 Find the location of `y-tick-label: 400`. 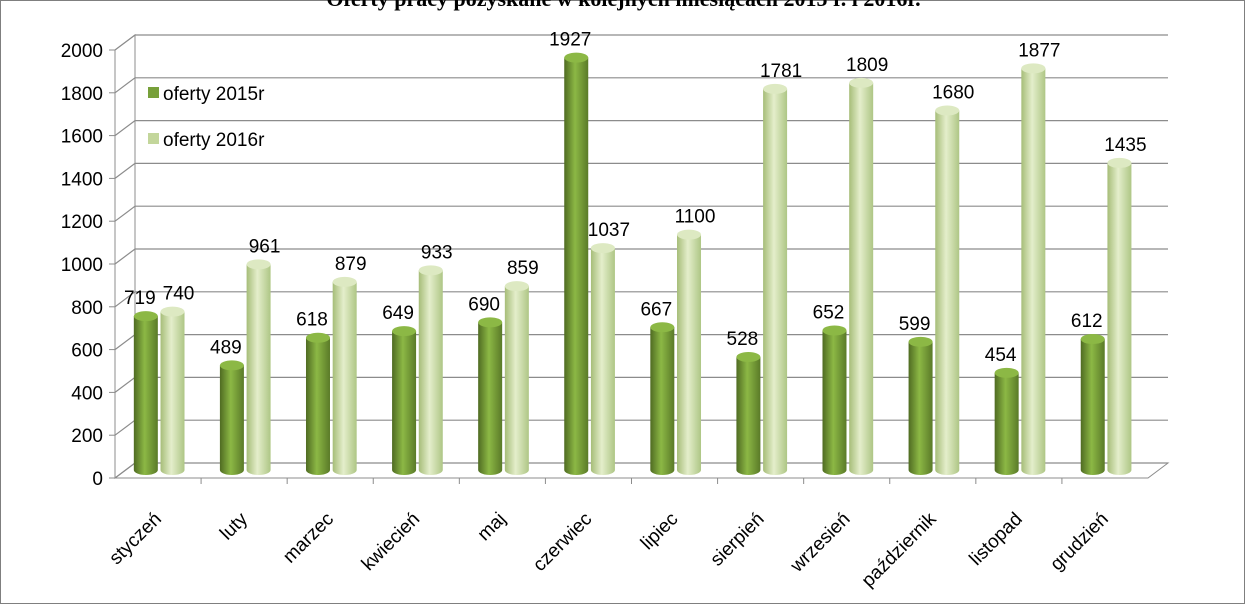

y-tick-label: 400 is located at coordinates (87, 393).